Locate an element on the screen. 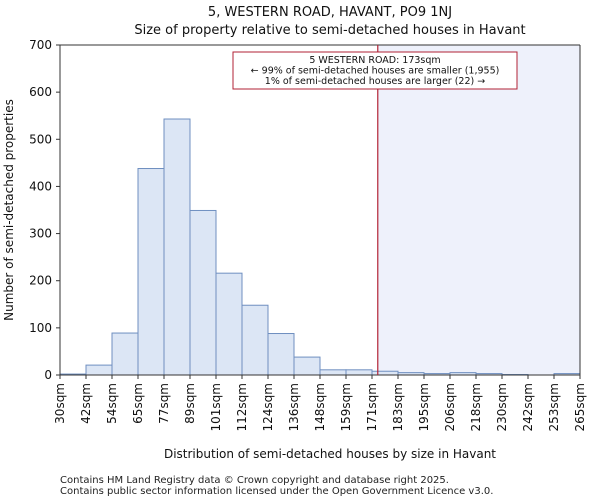 The width and height of the screenshot is (600, 500). x-tick-label: 218sqm is located at coordinates (476, 407).